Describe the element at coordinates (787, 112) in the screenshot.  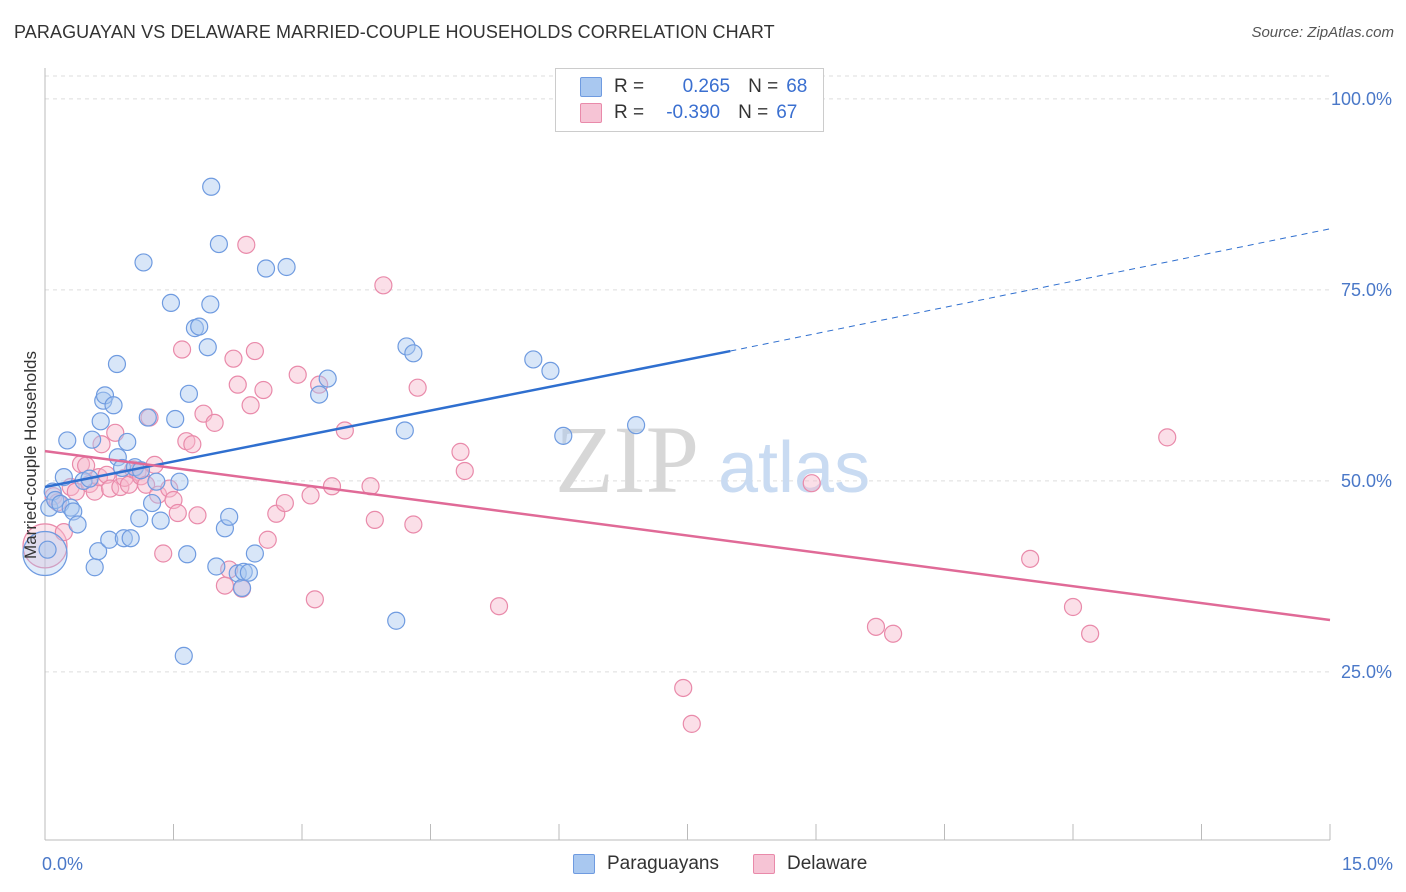
I see `delaware-n-value: 67` at that location.